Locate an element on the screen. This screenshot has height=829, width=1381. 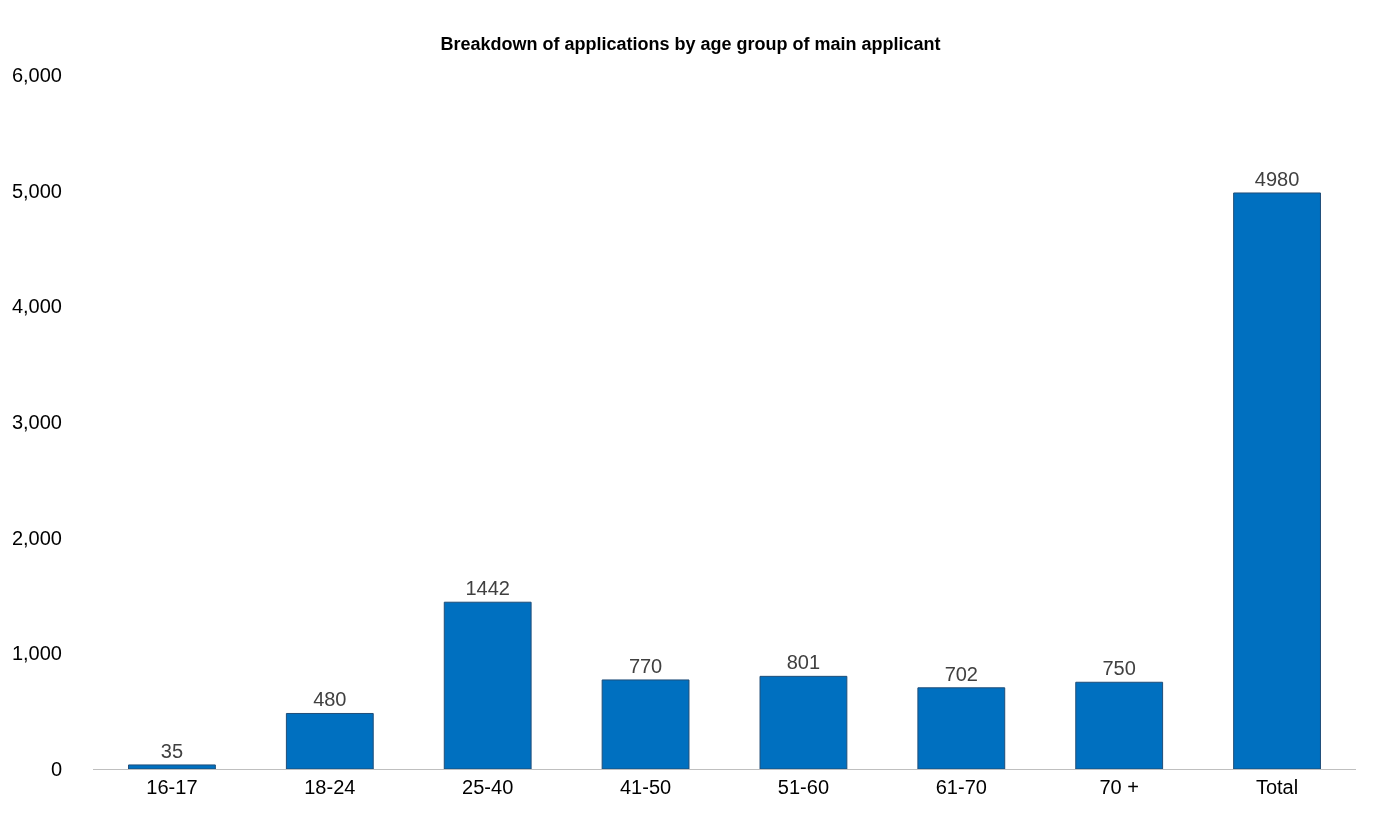
x-tick-label: 51-60 is located at coordinates (803, 787).